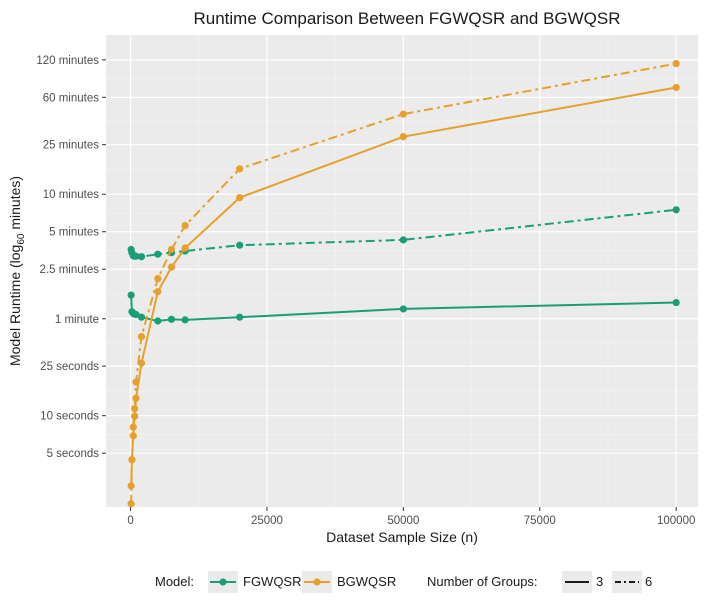 This screenshot has height=609, width=709. I want to click on legend-item-fgwqsr: FGWQSR, so click(272, 581).